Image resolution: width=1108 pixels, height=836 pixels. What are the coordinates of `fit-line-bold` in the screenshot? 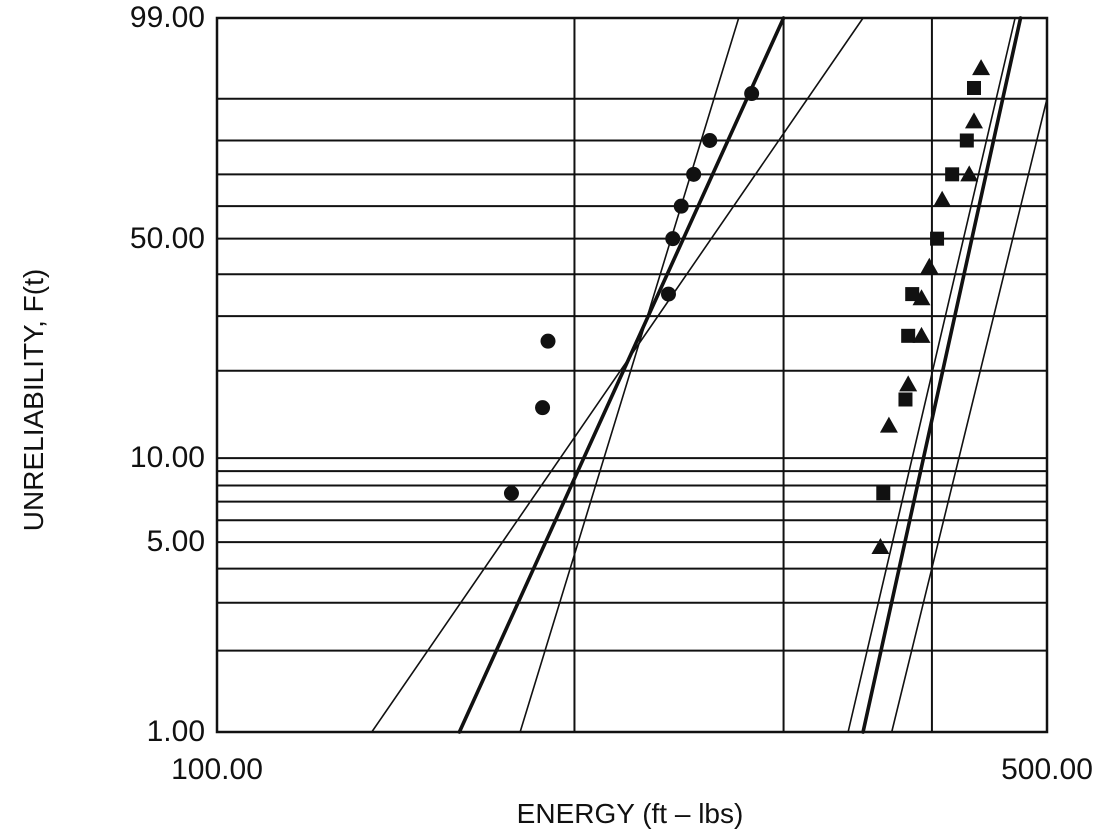 It's located at (942, 375).